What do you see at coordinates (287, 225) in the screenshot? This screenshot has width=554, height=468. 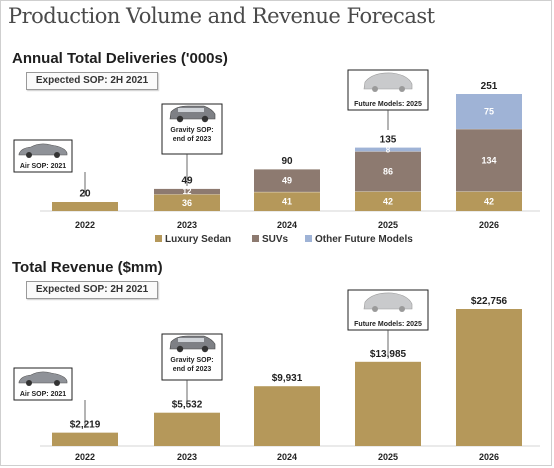 I see `deliveries-x-tick-label: 2024` at bounding box center [287, 225].